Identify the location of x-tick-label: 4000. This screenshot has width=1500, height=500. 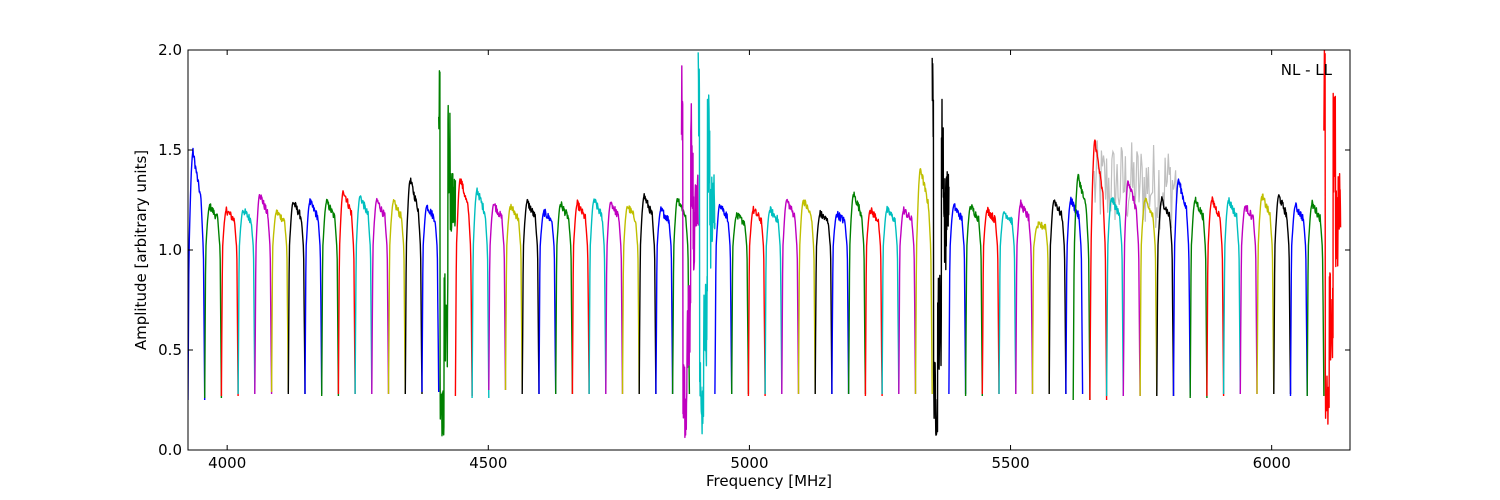
(227, 463).